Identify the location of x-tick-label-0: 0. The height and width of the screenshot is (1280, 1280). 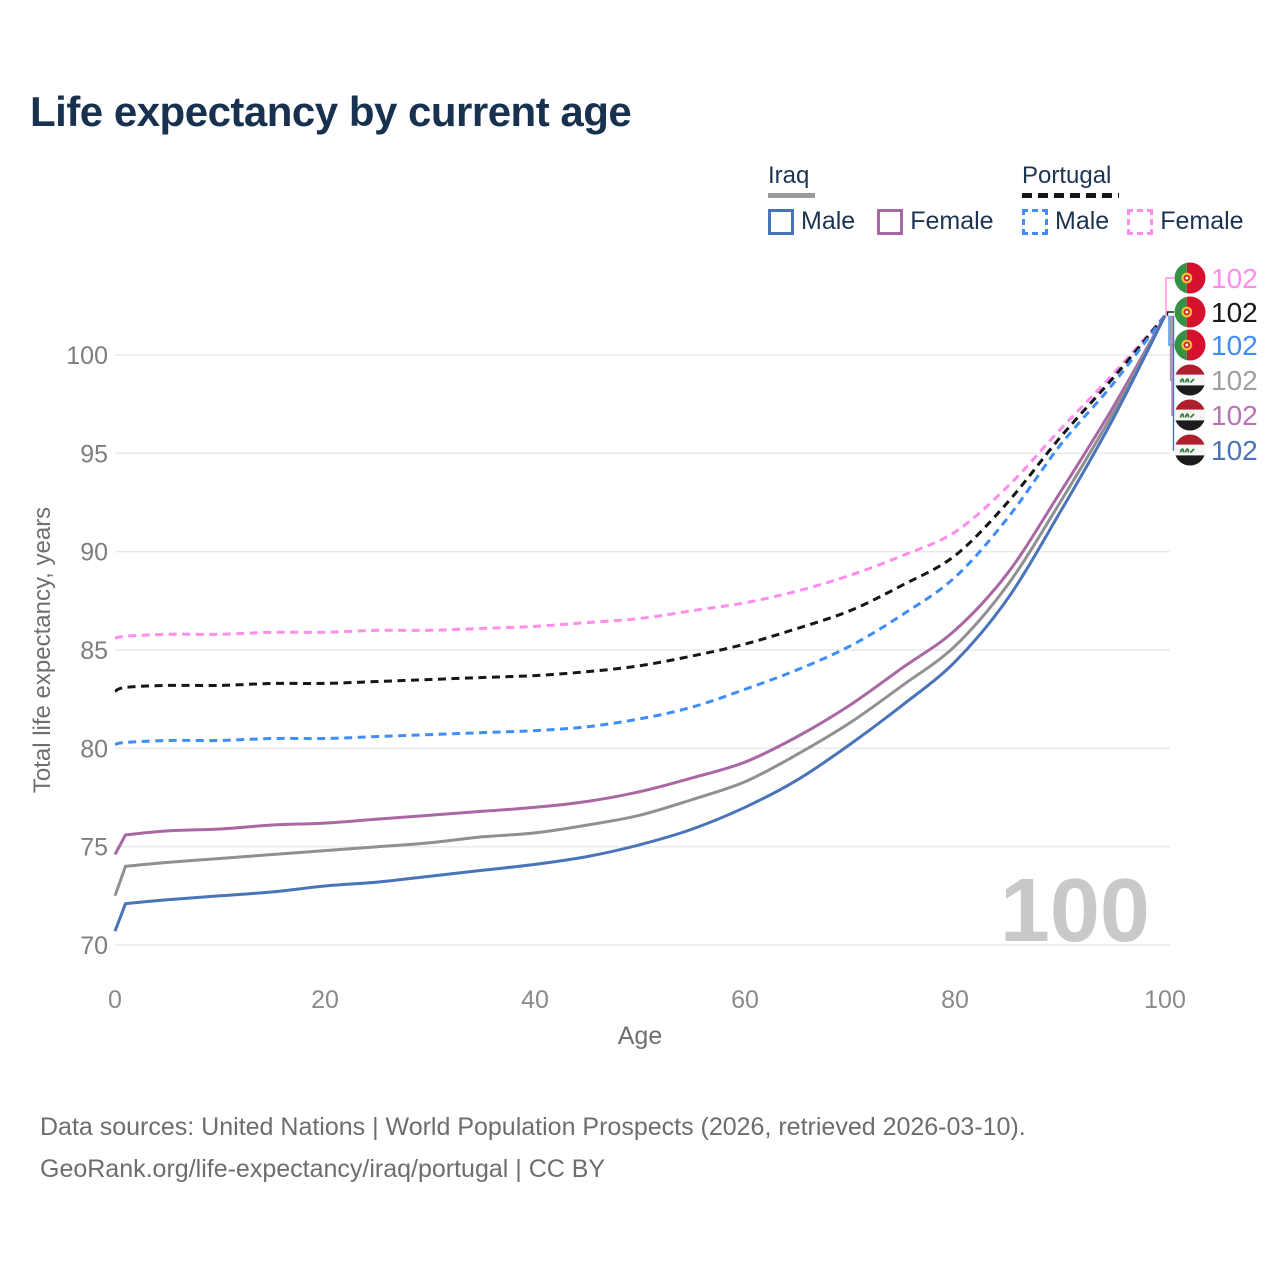
(115, 1000).